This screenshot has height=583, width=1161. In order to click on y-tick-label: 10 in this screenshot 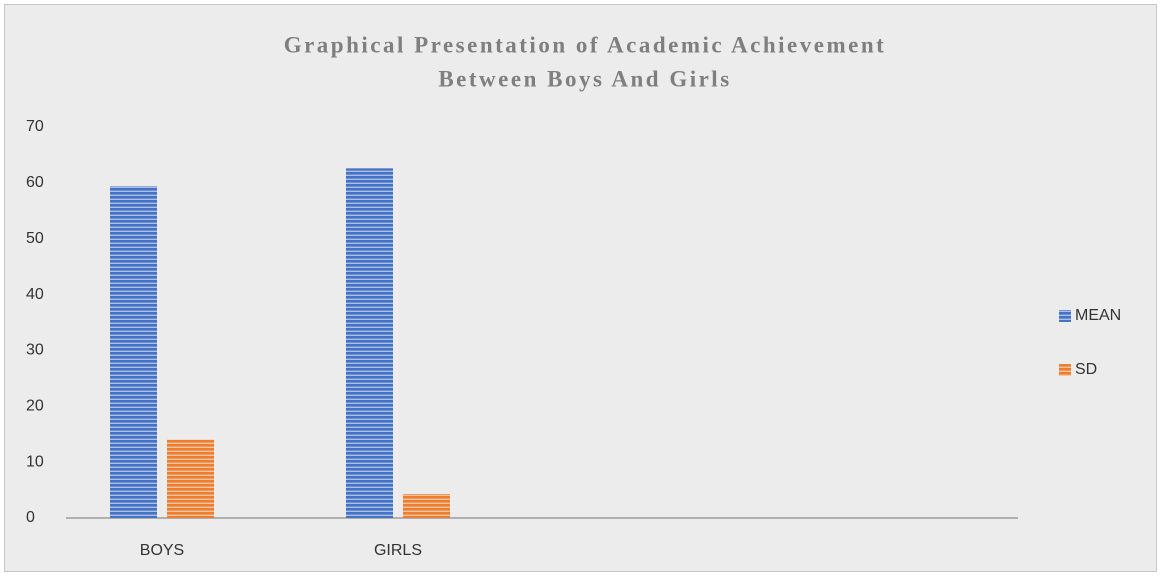, I will do `click(35, 461)`.